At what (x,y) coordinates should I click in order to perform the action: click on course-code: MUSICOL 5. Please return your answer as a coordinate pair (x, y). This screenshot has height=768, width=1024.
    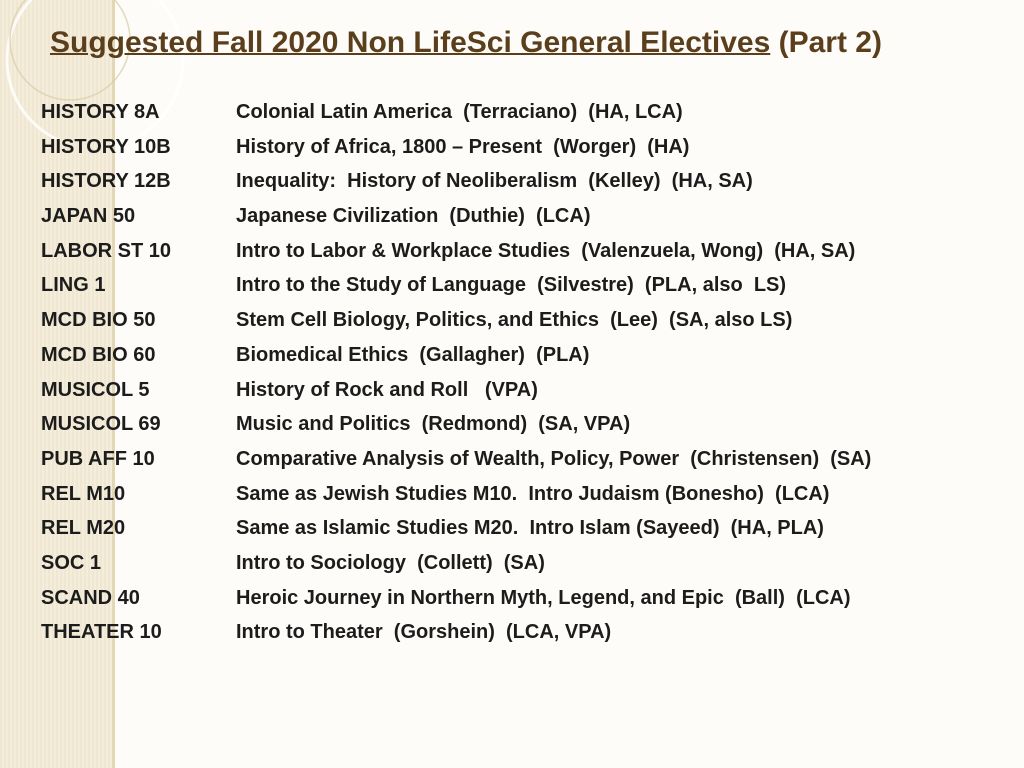
    Looking at the image, I should click on (95, 389).